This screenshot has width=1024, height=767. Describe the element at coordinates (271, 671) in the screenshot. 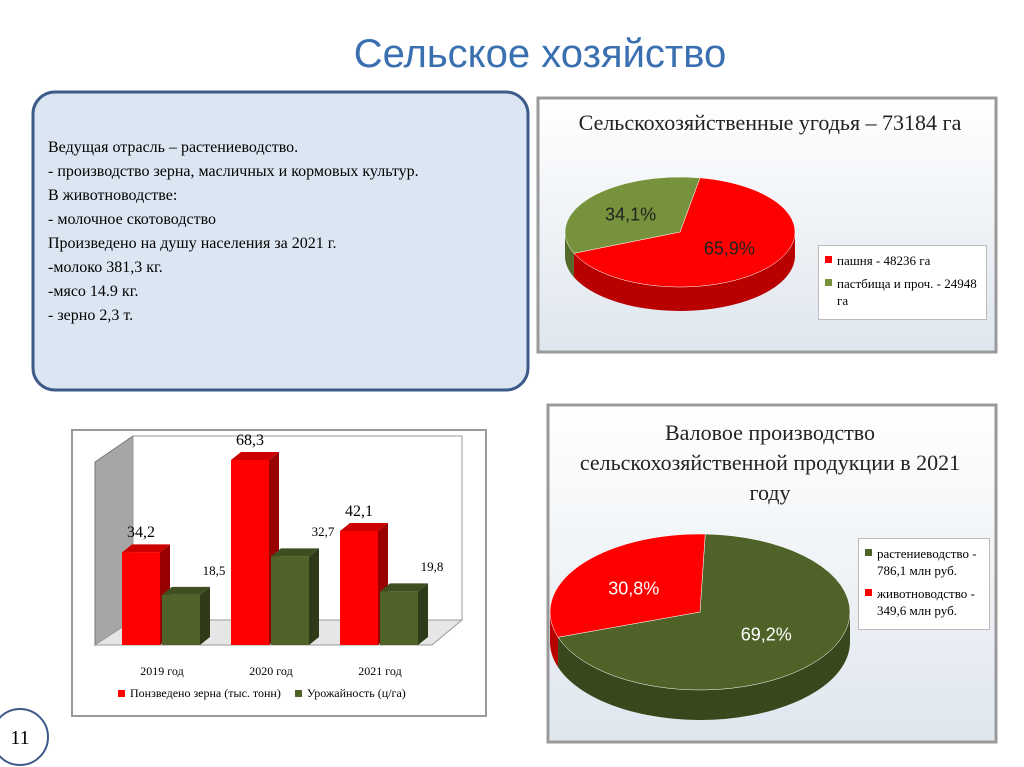

I see `x-tick-label: 2020 год` at that location.